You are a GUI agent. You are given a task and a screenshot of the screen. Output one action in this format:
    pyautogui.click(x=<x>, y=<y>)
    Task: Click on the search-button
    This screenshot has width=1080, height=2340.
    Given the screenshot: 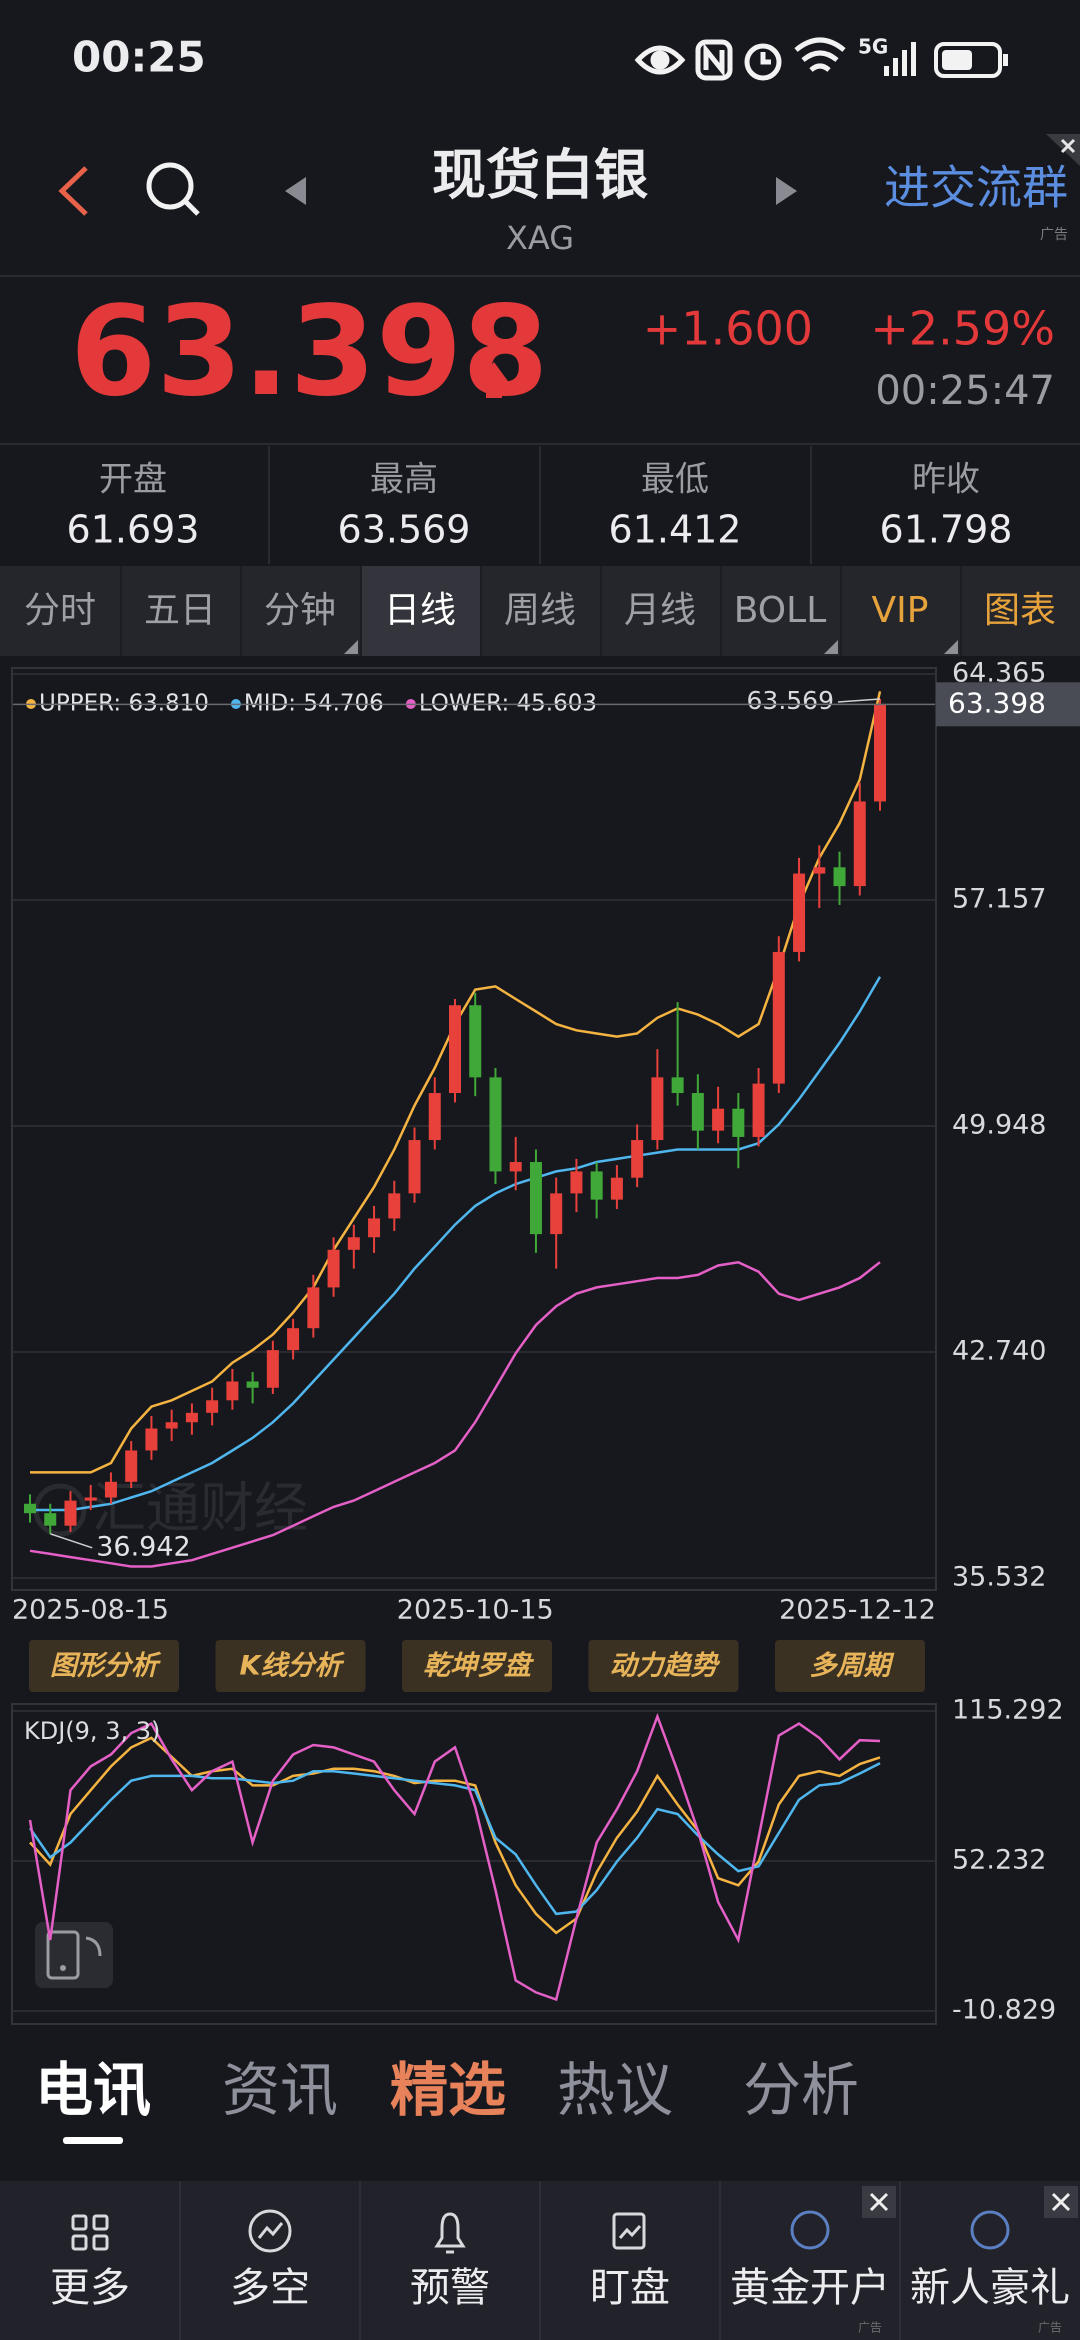 What is the action you would take?
    pyautogui.click(x=173, y=189)
    